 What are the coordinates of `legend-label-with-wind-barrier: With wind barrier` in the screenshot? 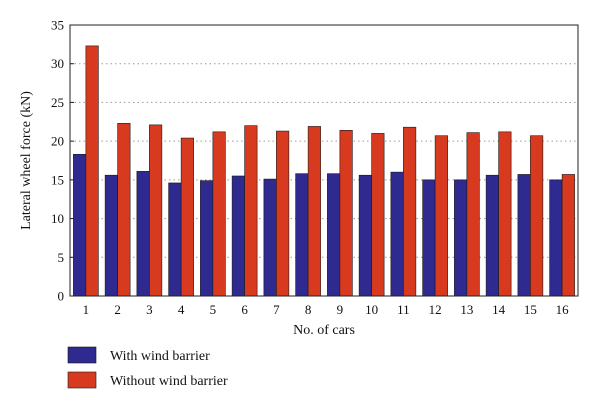 It's located at (160, 356).